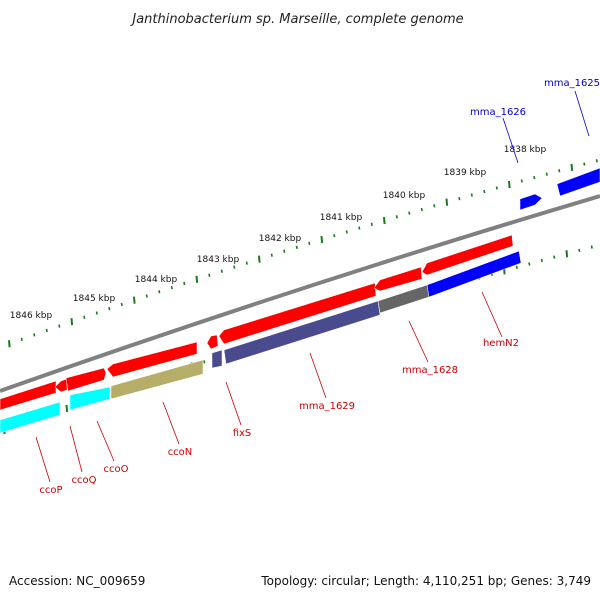 The width and height of the screenshot is (600, 600). What do you see at coordinates (152, 359) in the screenshot?
I see `gene-arrow-ccoN-forward` at bounding box center [152, 359].